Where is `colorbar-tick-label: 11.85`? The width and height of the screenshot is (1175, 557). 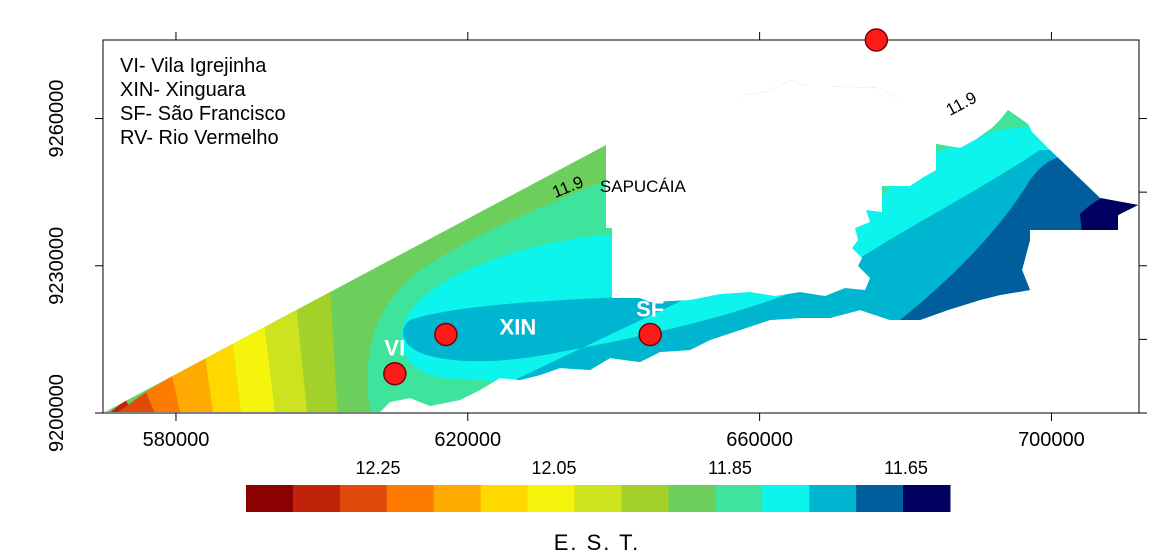 colorbar-tick-label: 11.85 is located at coordinates (730, 468).